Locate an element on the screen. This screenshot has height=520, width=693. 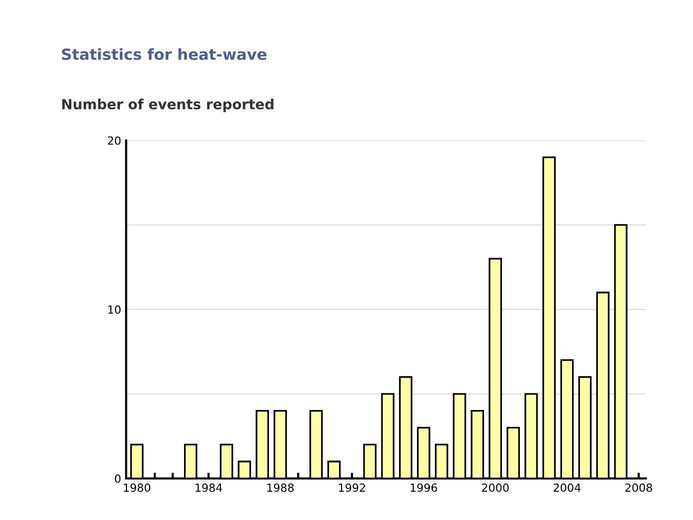
x-tick-label: 1992 is located at coordinates (352, 487).